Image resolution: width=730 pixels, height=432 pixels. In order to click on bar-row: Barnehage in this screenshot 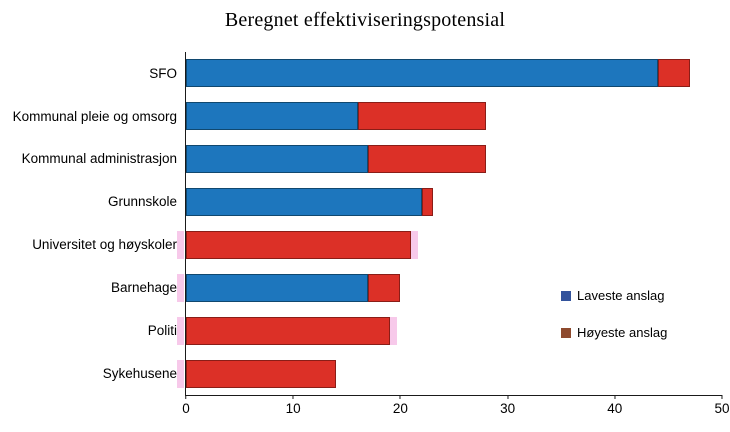, I will do `click(416, 287)`.